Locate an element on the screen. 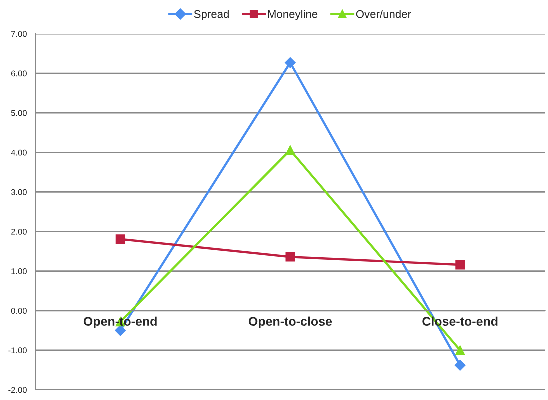 This screenshot has height=400, width=548. y-tick-label: 5.00 is located at coordinates (19, 113).